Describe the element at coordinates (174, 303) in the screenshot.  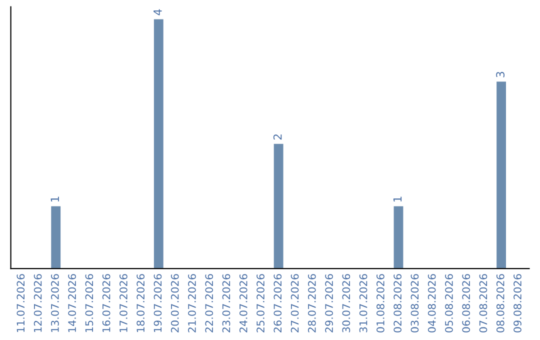
I see `x-tick-label: 20.07.2026` at that location.